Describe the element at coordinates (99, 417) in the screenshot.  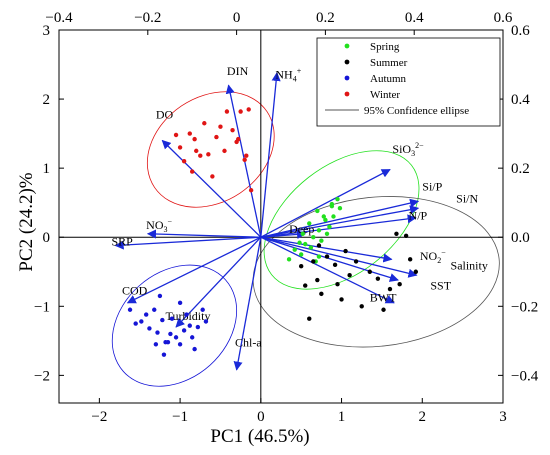
I see `x-tick-label: −2` at that location.